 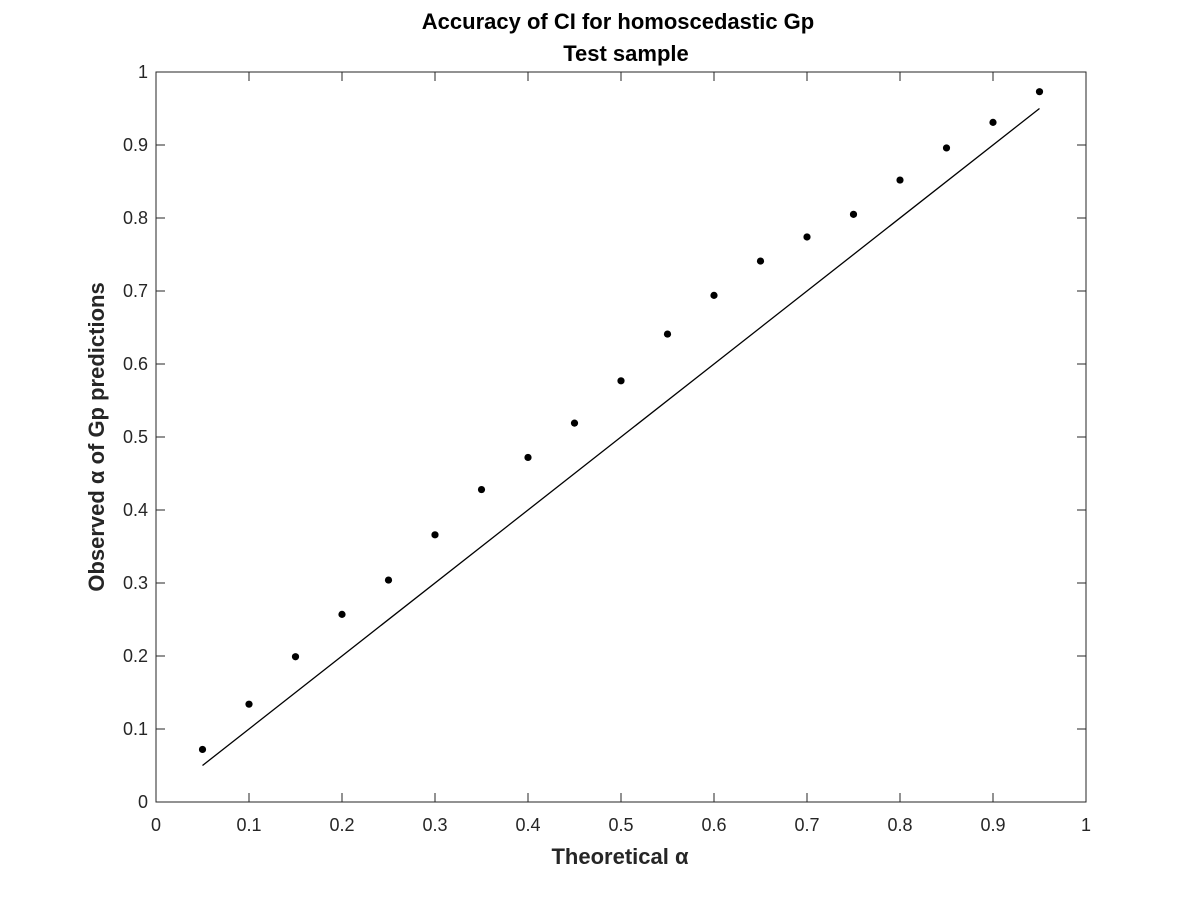 I want to click on y-tick-label: 0.6, so click(x=135, y=364).